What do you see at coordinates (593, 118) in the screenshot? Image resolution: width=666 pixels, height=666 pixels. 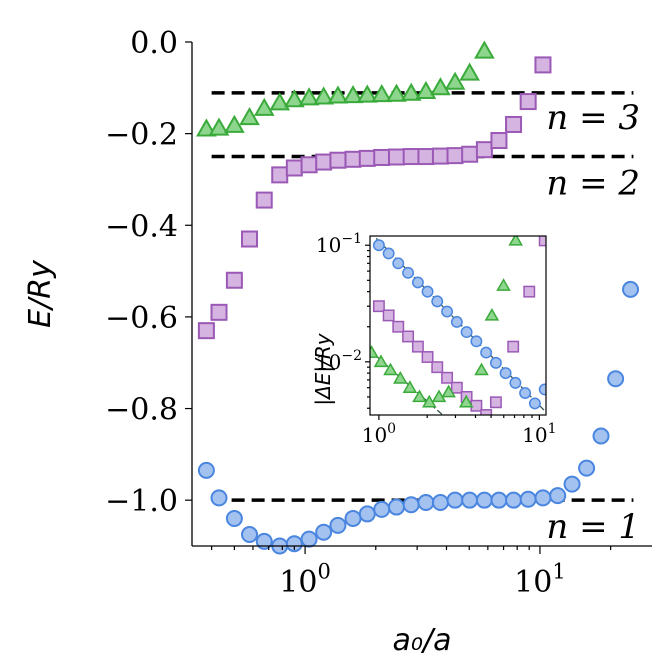 I see `annotation-n-3: n = 3` at bounding box center [593, 118].